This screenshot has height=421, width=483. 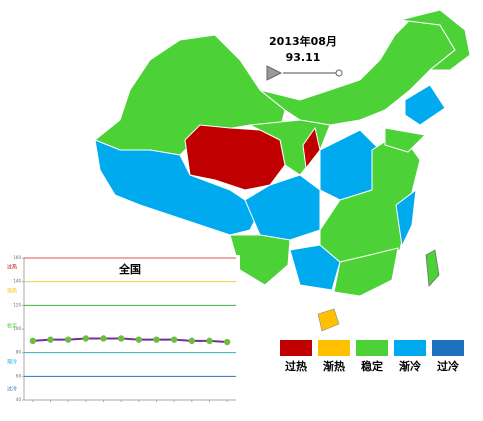 What do you see at coordinates (410, 366) in the screenshot?
I see `legend-label: 渐冷` at bounding box center [410, 366].